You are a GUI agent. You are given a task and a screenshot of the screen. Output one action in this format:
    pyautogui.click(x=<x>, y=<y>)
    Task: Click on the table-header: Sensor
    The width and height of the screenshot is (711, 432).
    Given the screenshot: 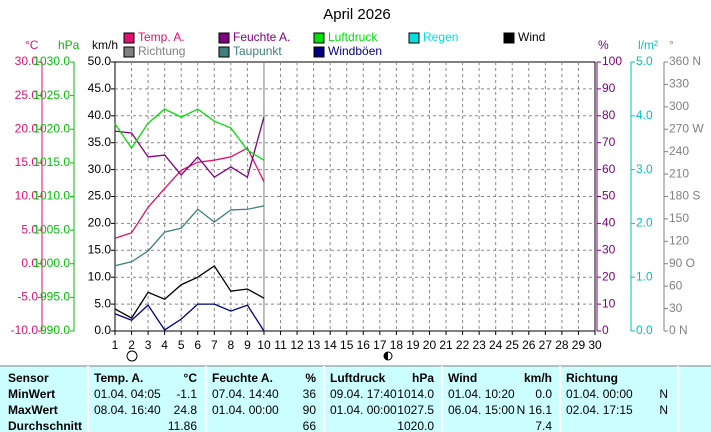 What is the action you would take?
    pyautogui.click(x=28, y=378)
    